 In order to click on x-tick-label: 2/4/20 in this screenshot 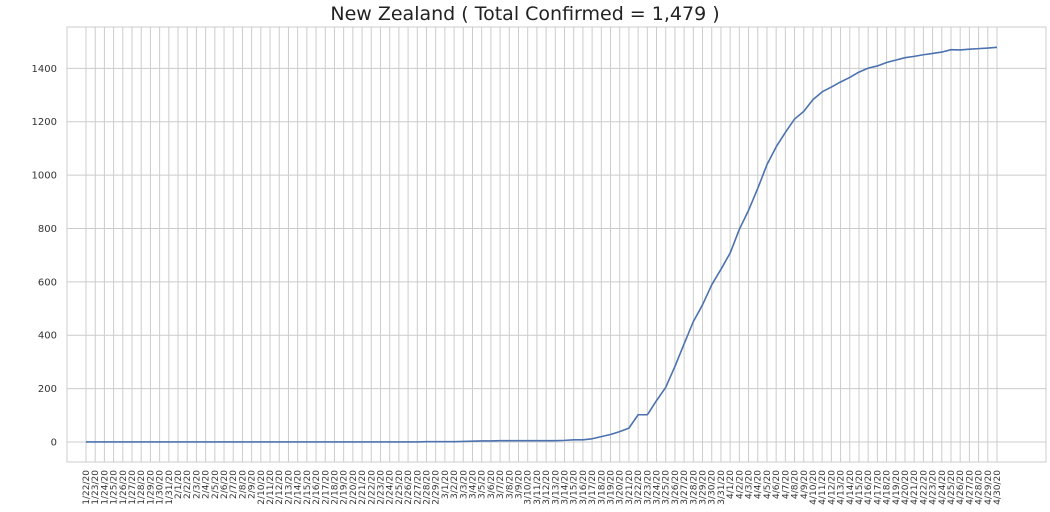, I will do `click(207, 484)`.